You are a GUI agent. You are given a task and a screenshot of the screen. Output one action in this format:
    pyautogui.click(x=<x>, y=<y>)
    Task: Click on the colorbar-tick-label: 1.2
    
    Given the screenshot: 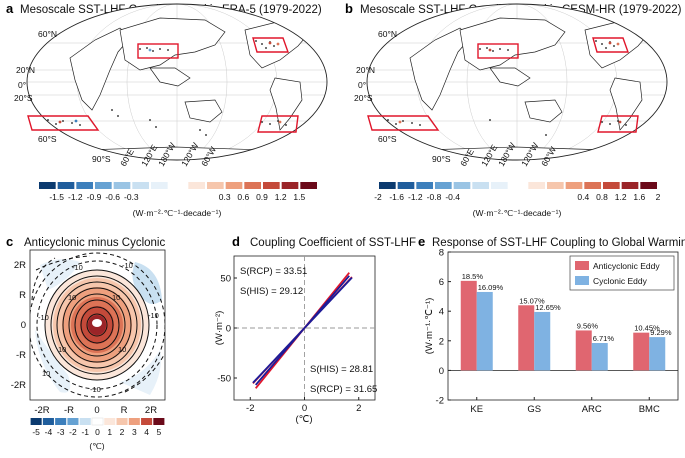 What is the action you would take?
    pyautogui.click(x=621, y=197)
    